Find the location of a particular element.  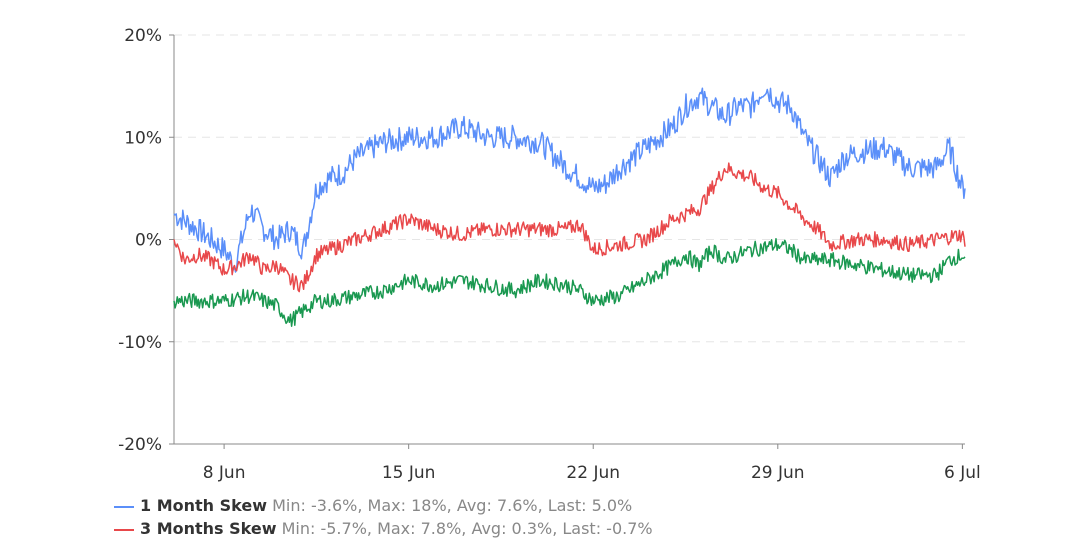

y-tick-label: -10% is located at coordinates (140, 343).